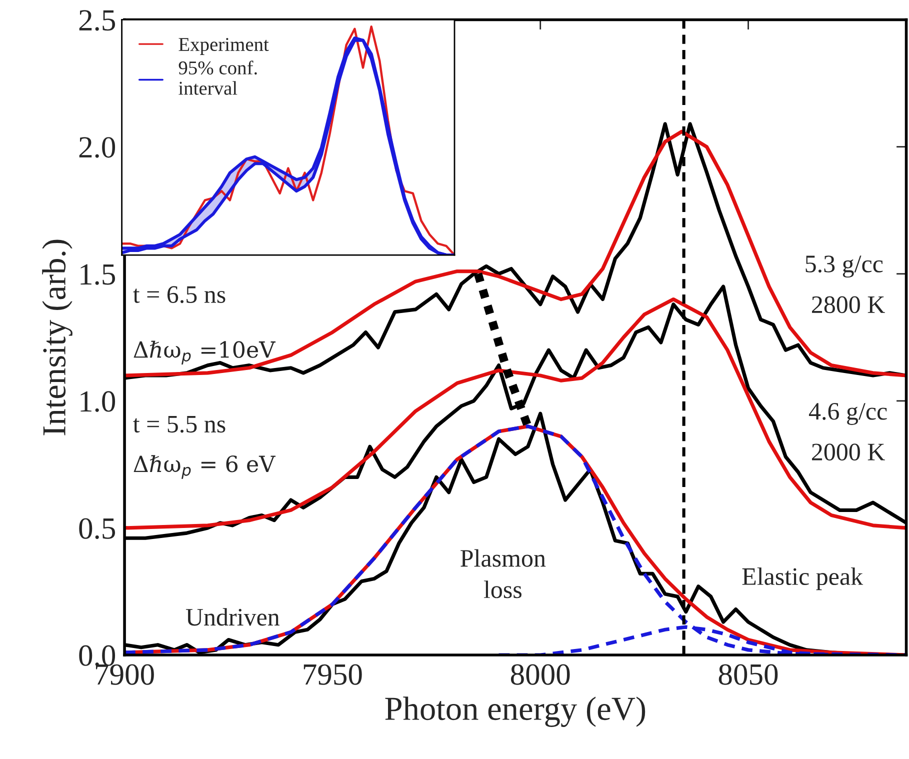 This screenshot has height=759, width=909. Describe the element at coordinates (98, 401) in the screenshot. I see `y-tick-label: 1.0` at that location.